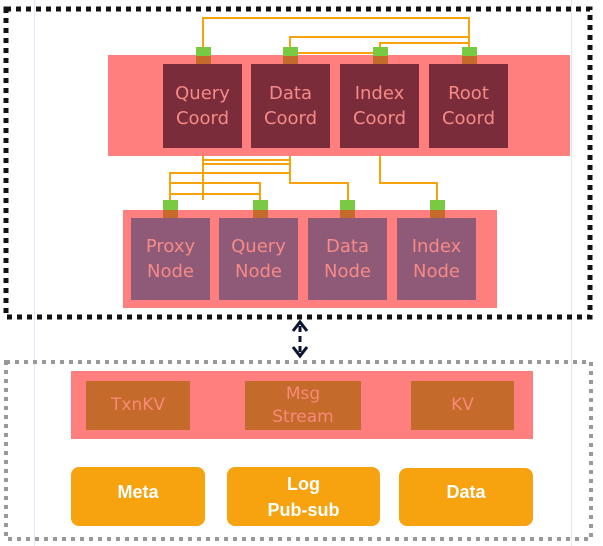  What do you see at coordinates (290, 106) in the screenshot?
I see `data-coord: Data Coord` at bounding box center [290, 106].